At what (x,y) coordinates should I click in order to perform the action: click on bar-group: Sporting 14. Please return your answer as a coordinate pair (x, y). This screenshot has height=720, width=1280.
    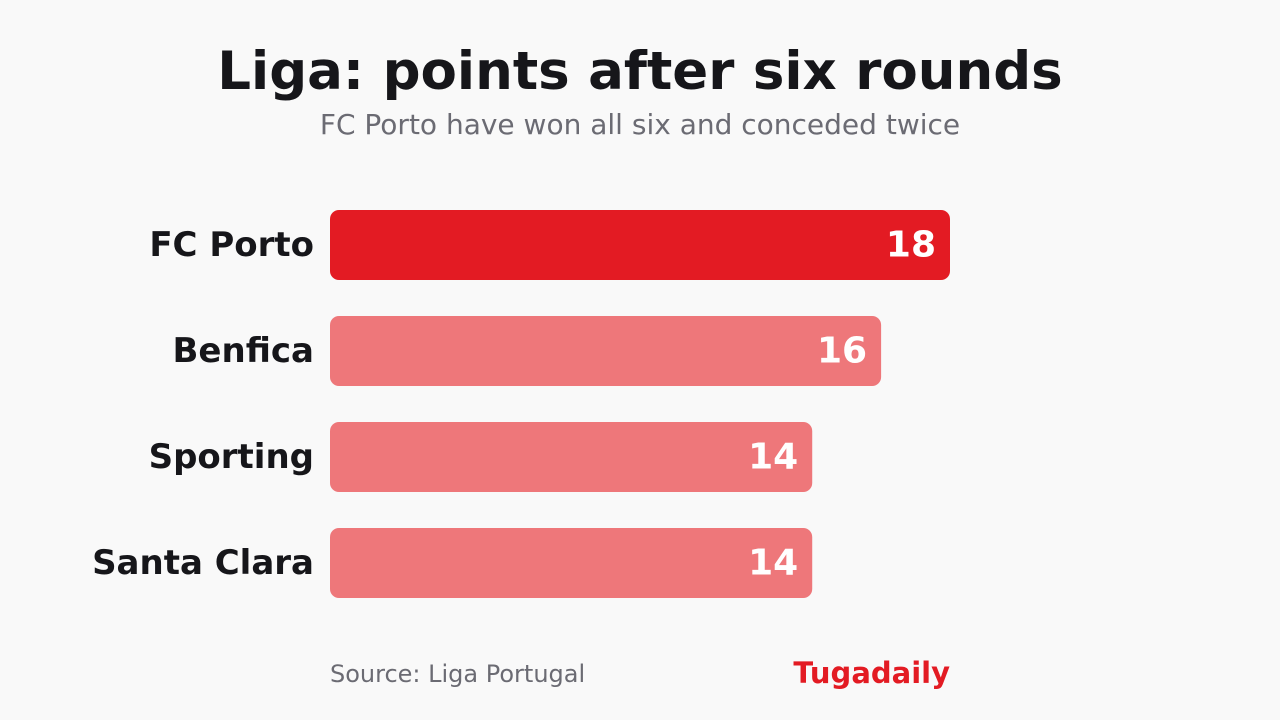
    Looking at the image, I should click on (481, 457).